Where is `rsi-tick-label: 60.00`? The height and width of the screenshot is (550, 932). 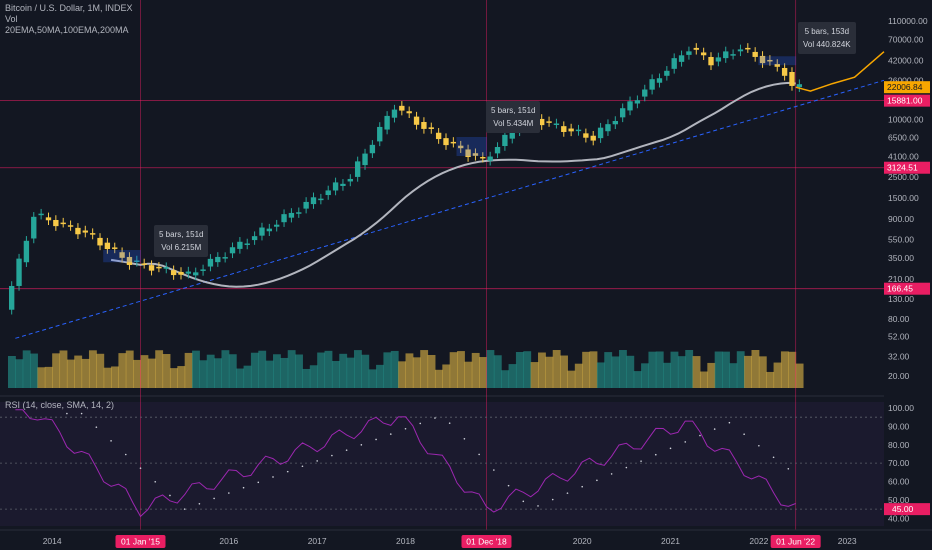
rsi-tick-label: 60.00 is located at coordinates (899, 482).